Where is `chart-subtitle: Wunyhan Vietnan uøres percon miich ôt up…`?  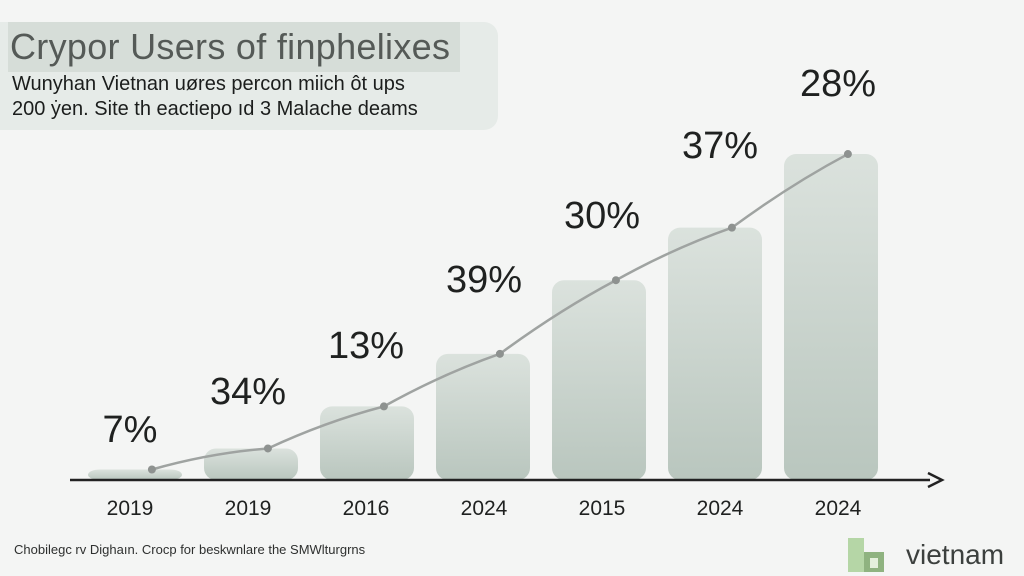
chart-subtitle: Wunyhan Vietnan uøres percon miich ôt up… is located at coordinates (252, 97).